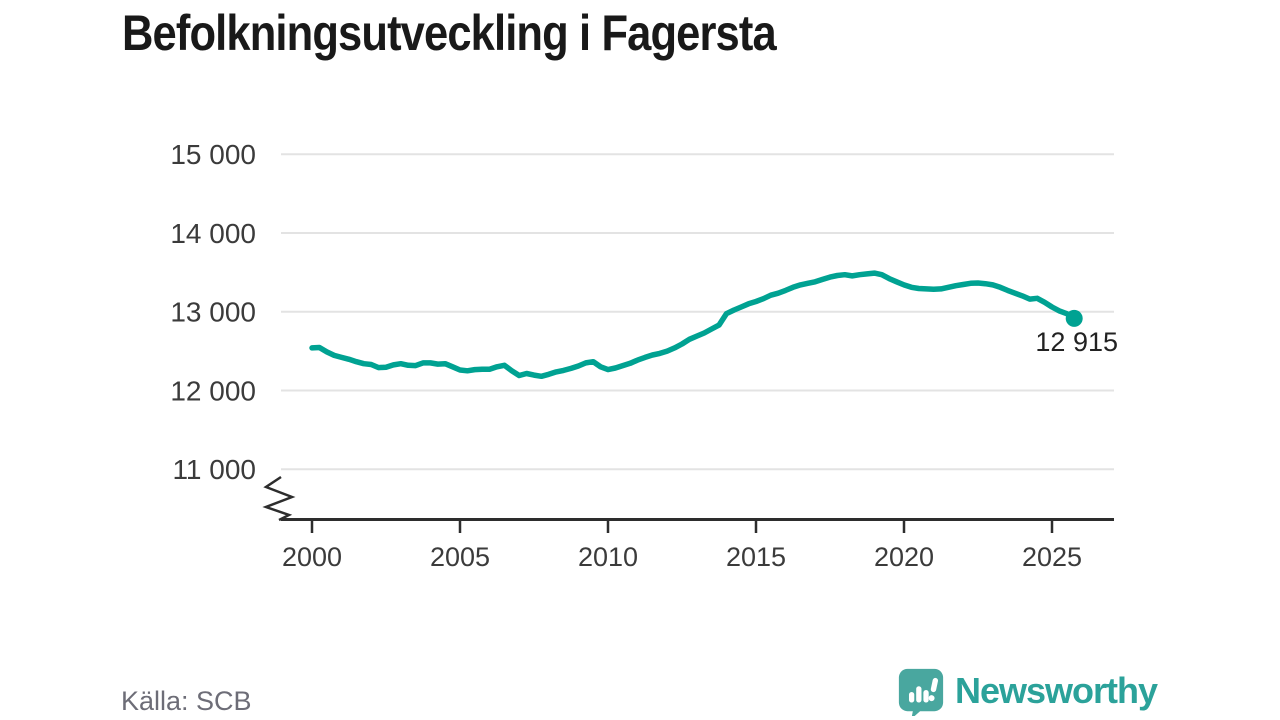  Describe the element at coordinates (756, 557) in the screenshot. I see `x-tick-label: 2015` at that location.